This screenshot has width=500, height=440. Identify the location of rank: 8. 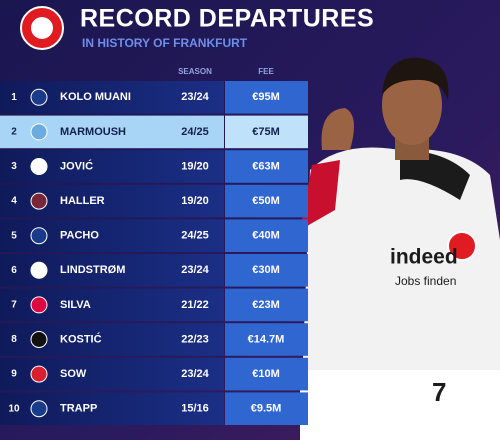
(14, 339).